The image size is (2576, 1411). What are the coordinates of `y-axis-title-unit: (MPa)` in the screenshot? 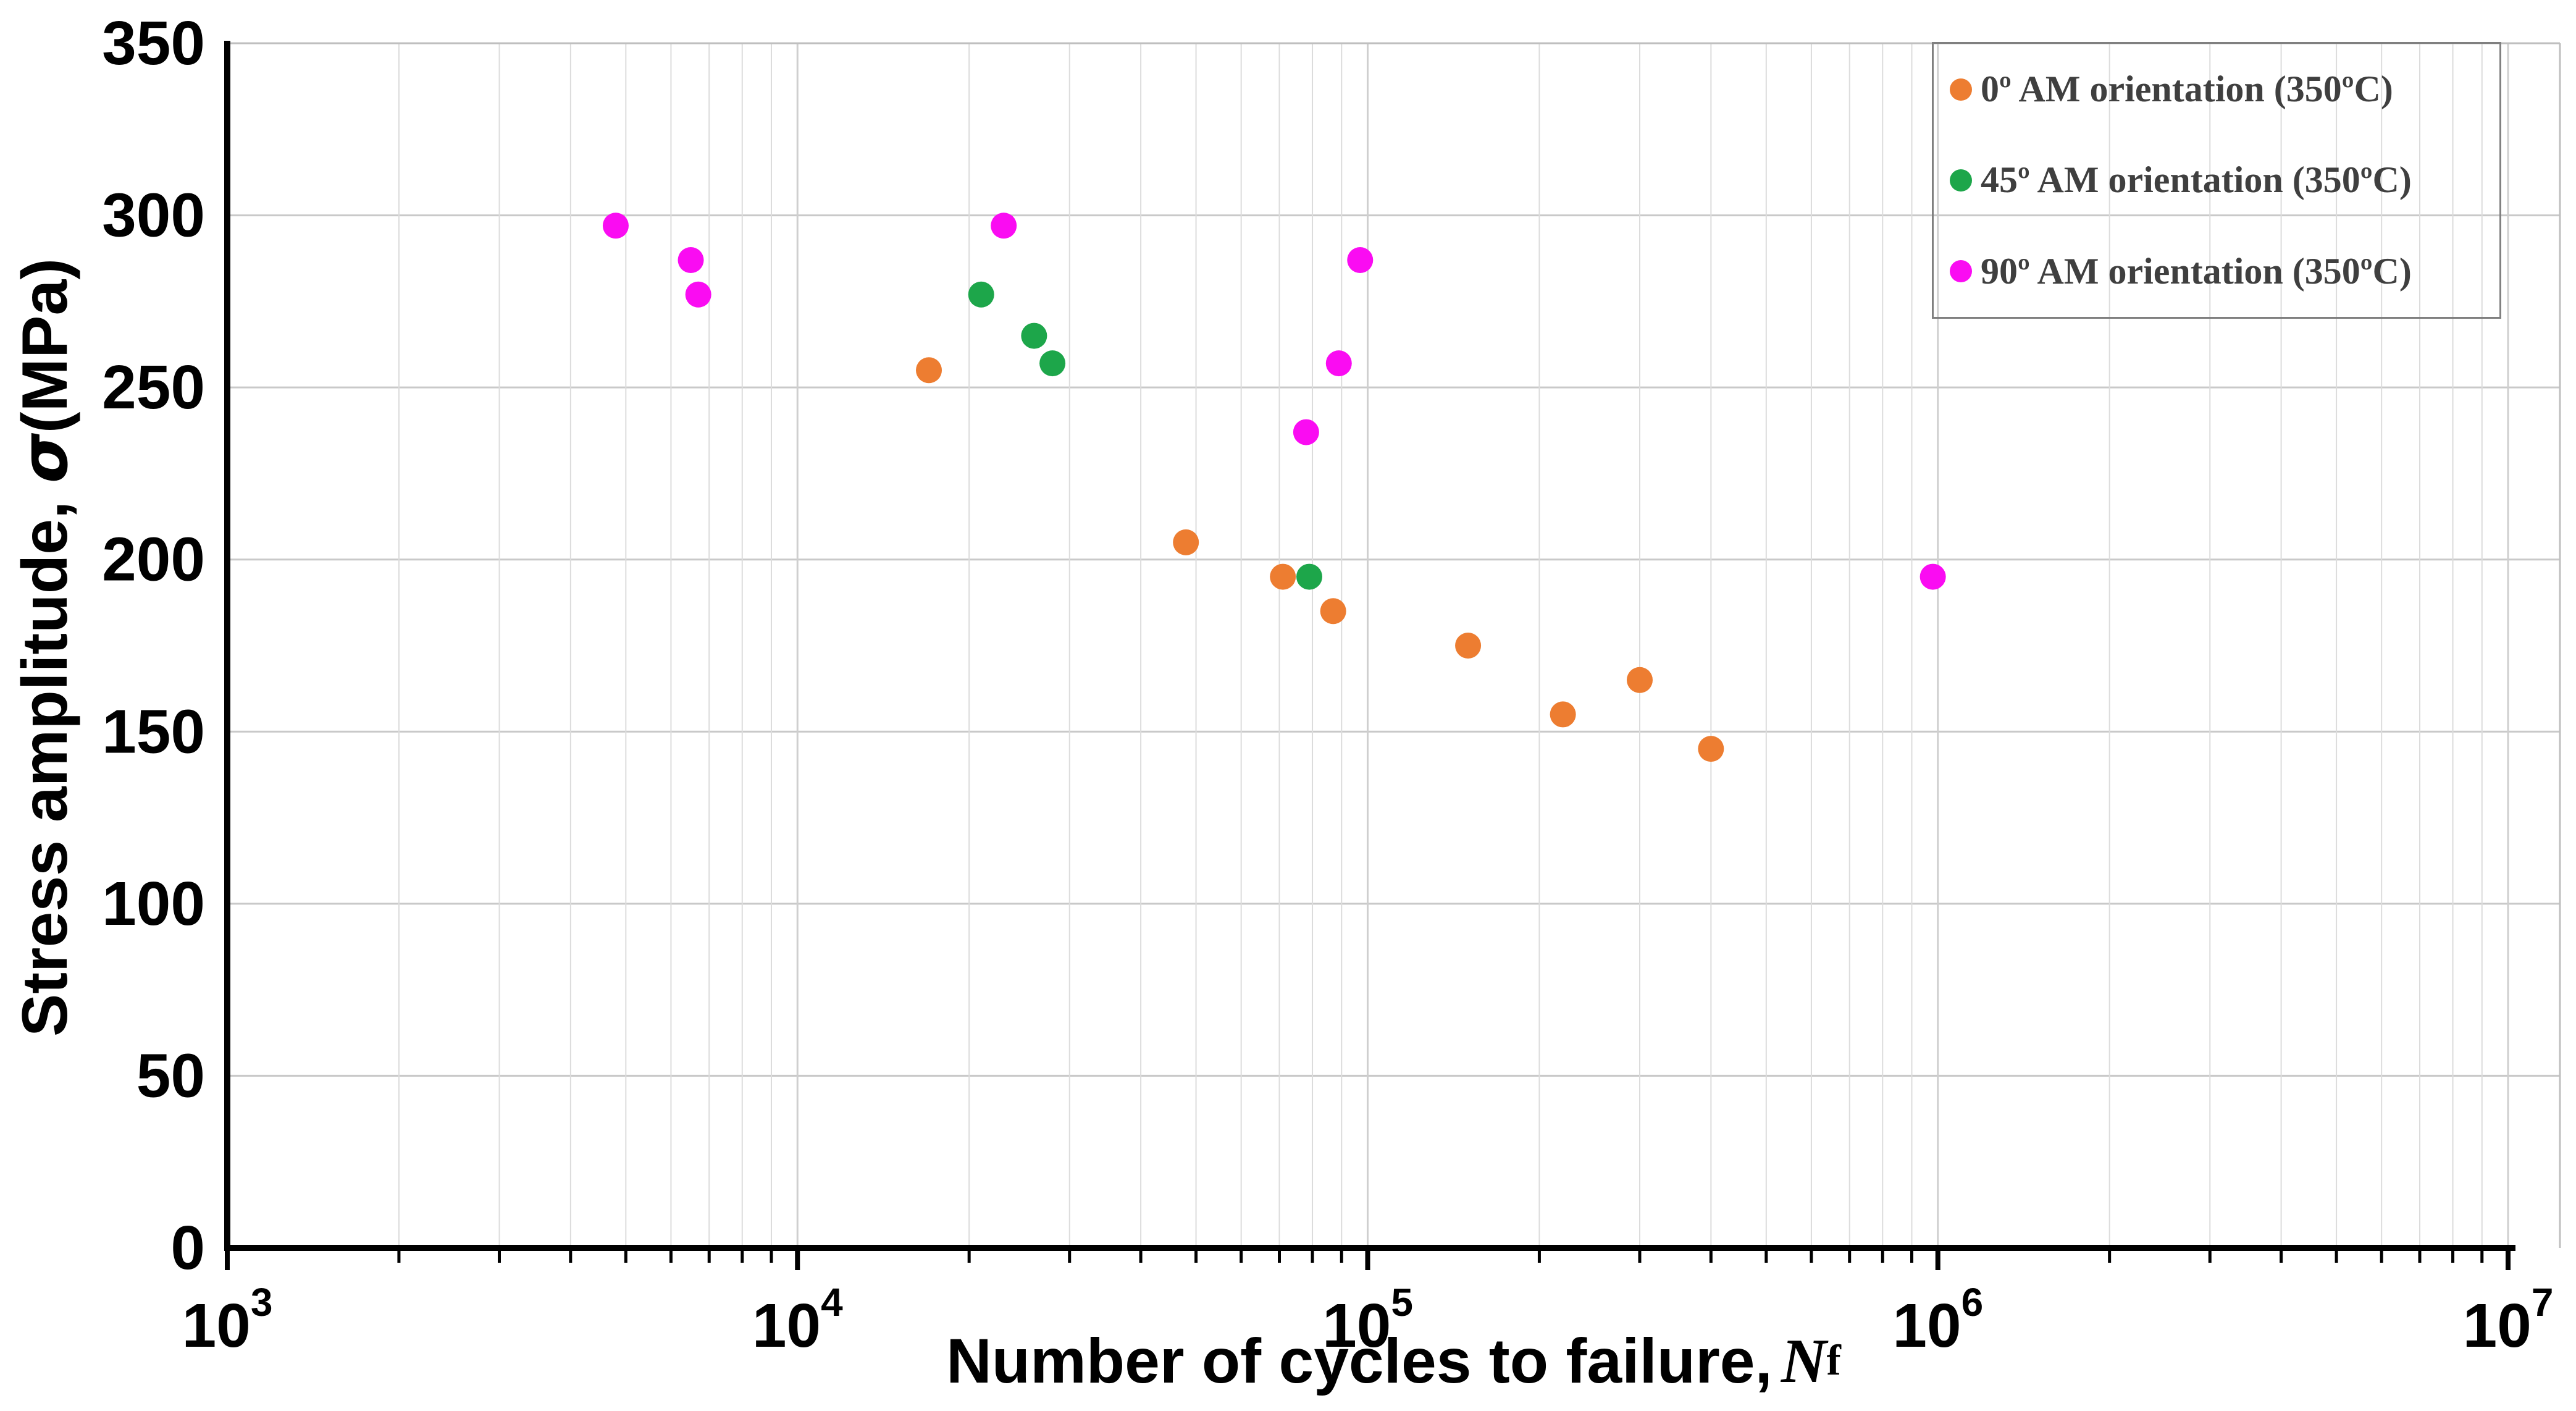 It's located at (45, 346).